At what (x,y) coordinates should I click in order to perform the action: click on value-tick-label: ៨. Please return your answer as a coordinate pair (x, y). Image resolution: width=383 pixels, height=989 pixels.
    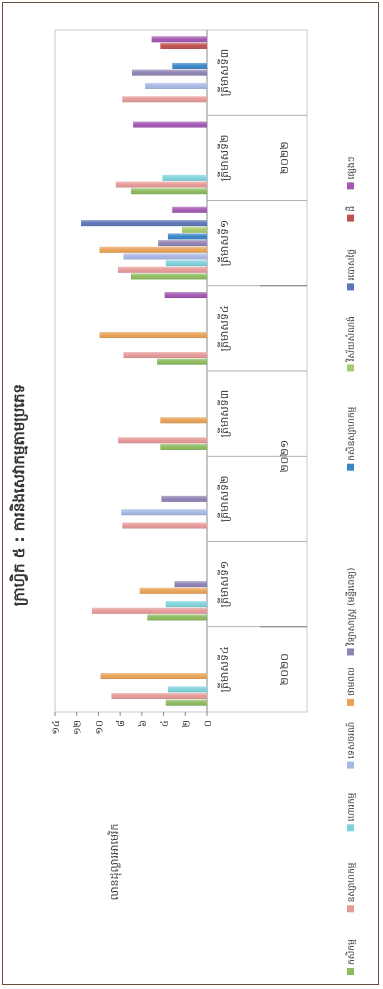
    Looking at the image, I should click on (121, 723).